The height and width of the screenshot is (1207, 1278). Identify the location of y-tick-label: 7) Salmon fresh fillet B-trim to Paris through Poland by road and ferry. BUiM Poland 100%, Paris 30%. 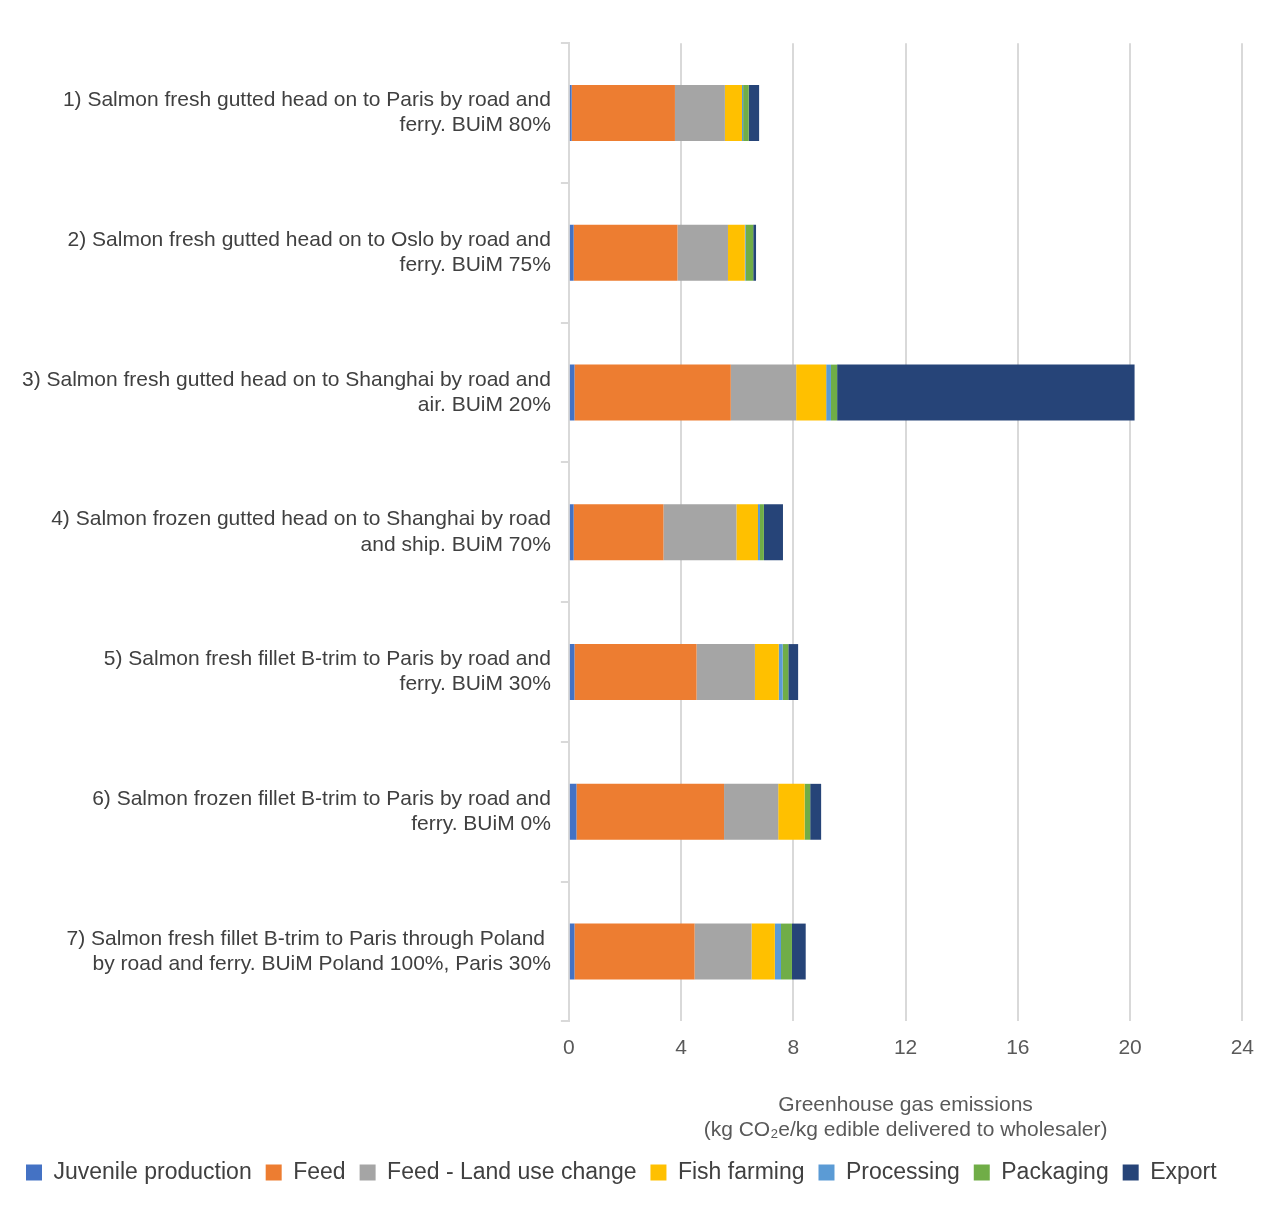
(308, 949).